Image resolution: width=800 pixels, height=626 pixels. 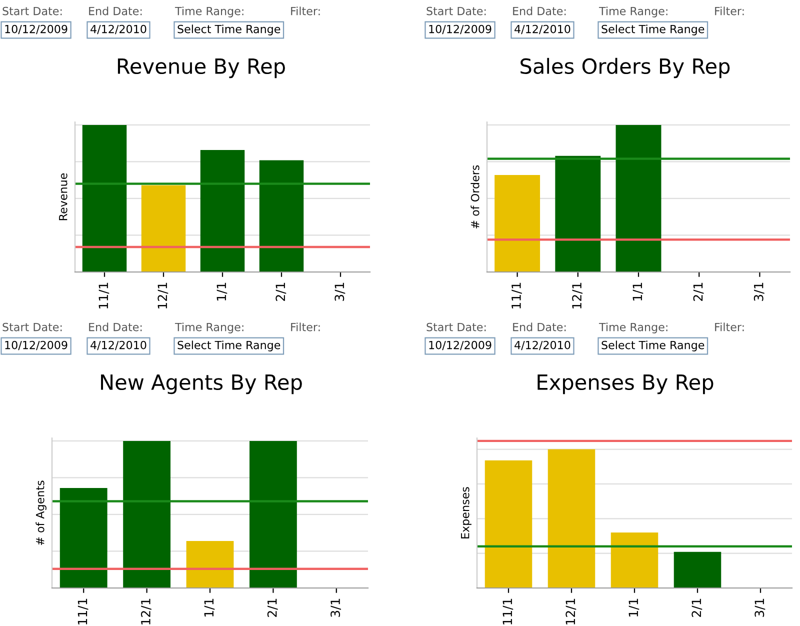 What do you see at coordinates (625, 68) in the screenshot?
I see `chart-title: Sales Orders By Rep` at bounding box center [625, 68].